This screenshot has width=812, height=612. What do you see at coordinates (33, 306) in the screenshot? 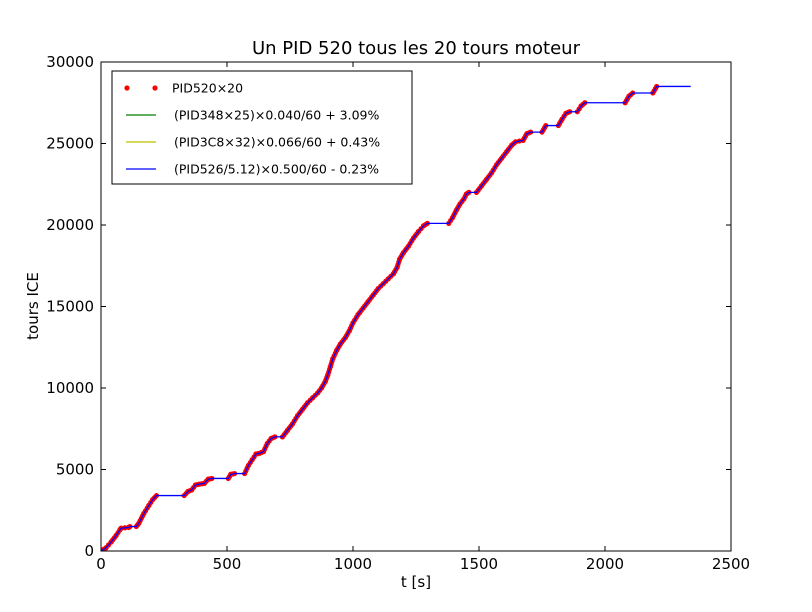
I see `y-axis-label: tours ICE` at bounding box center [33, 306].